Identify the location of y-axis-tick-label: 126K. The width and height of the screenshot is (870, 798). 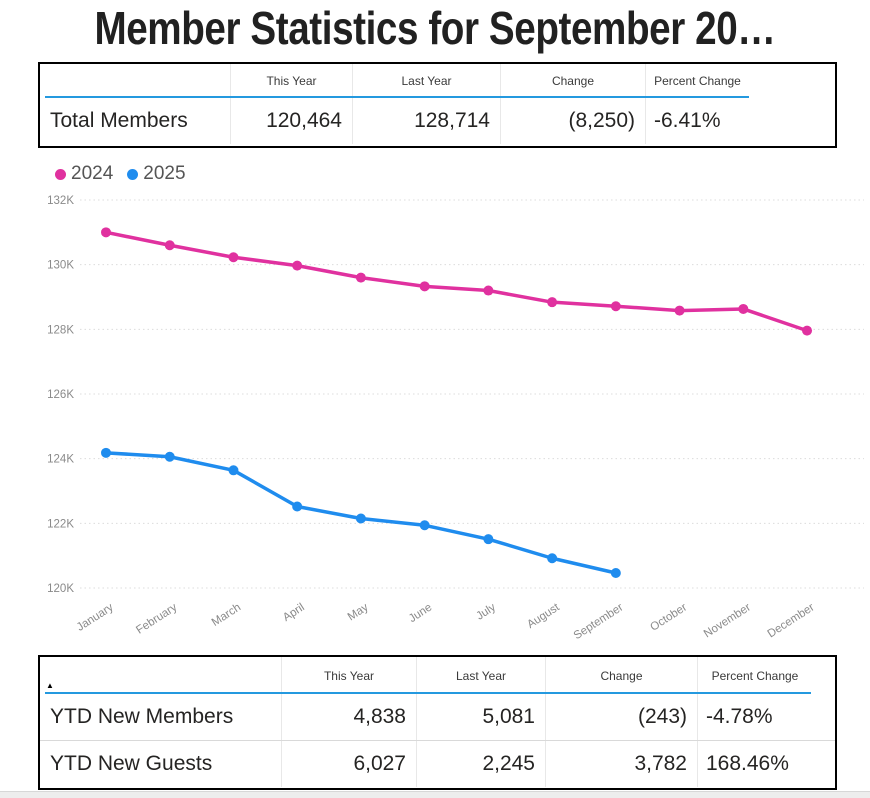
(60, 395).